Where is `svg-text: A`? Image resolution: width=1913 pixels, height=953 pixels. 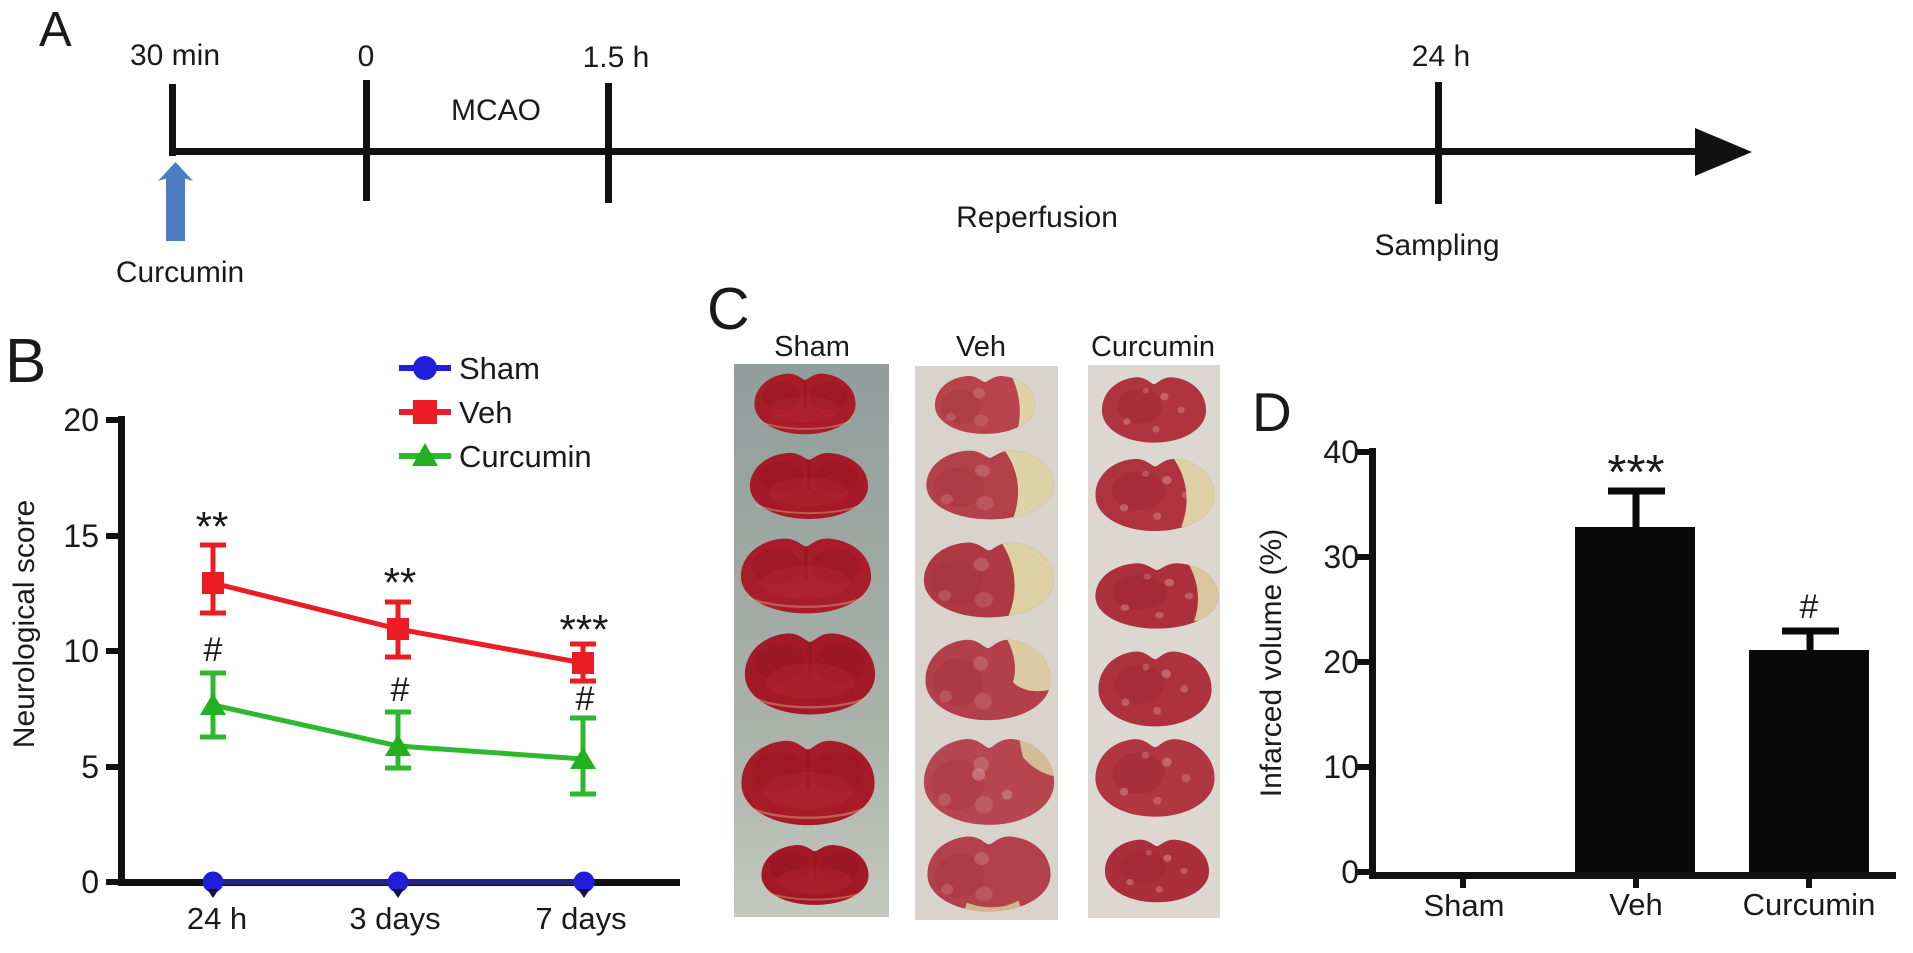
svg-text: A is located at coordinates (55, 30).